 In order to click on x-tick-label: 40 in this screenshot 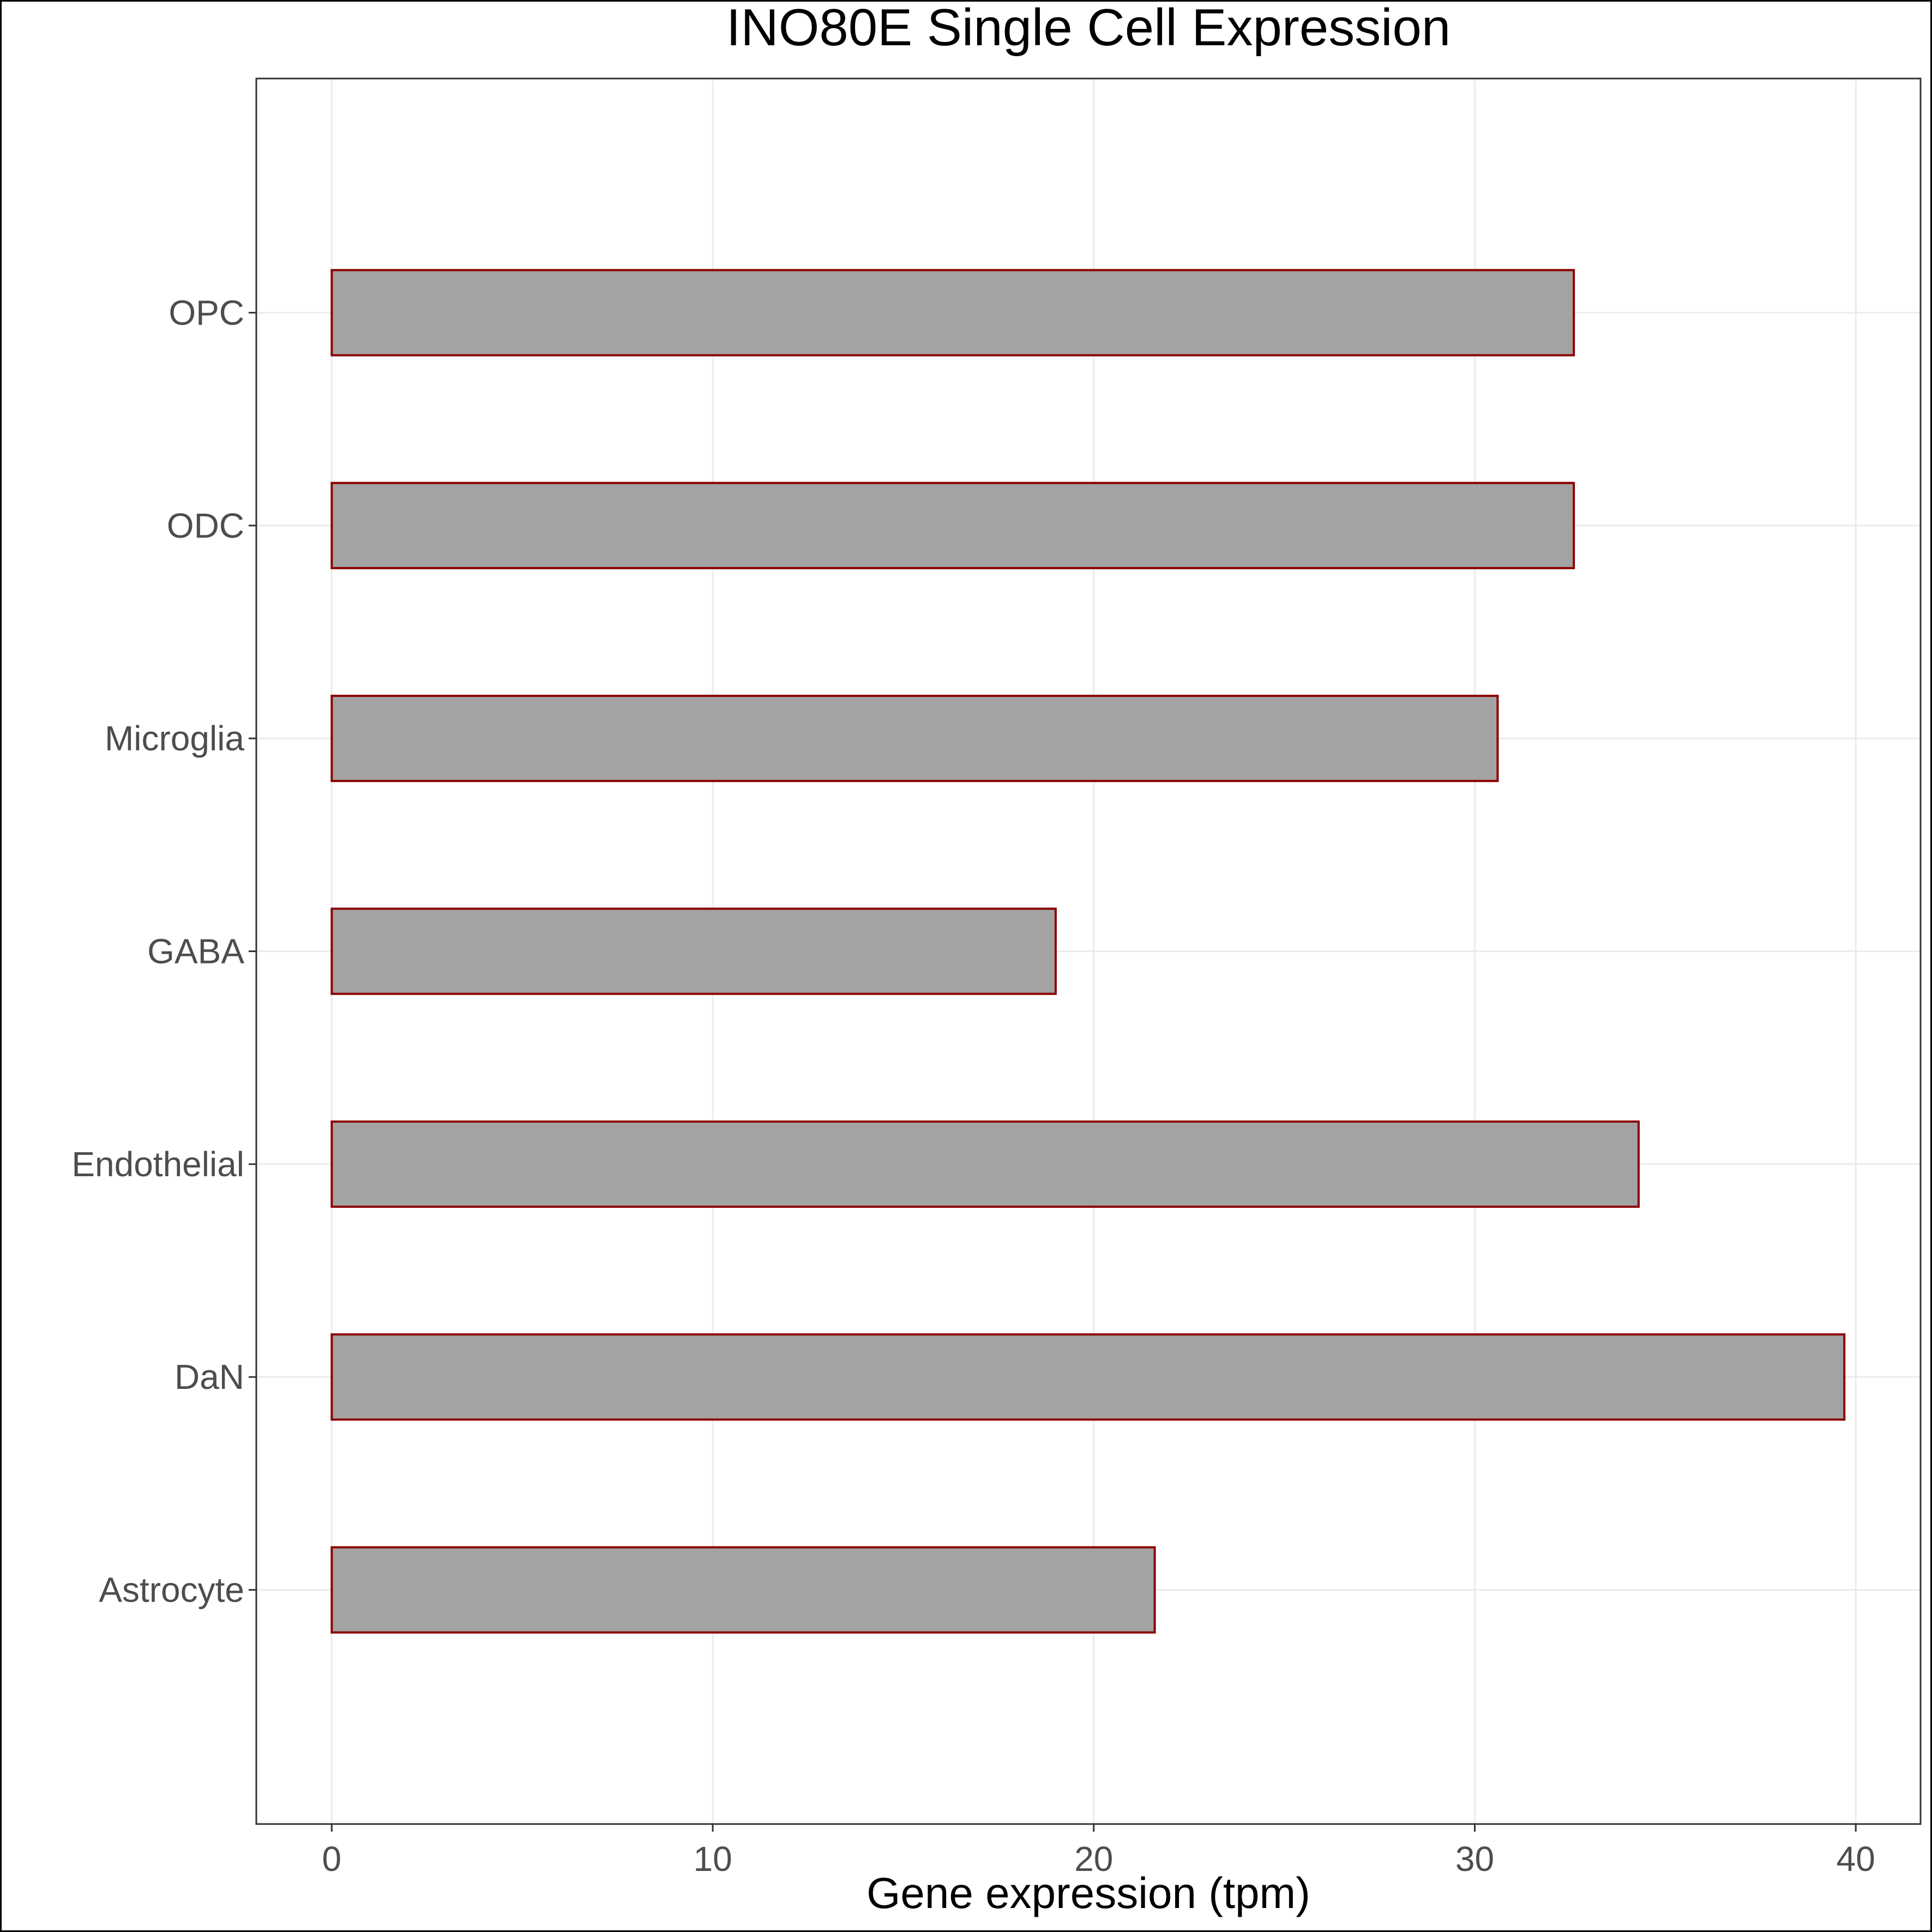, I will do `click(1856, 1859)`.